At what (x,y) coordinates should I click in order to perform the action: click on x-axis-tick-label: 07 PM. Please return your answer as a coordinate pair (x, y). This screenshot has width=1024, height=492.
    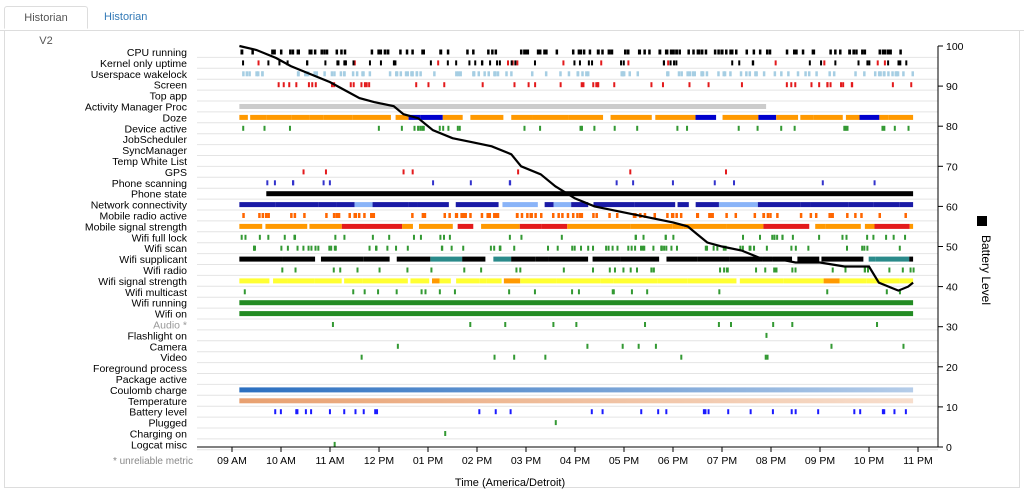
    Looking at the image, I should click on (722, 461).